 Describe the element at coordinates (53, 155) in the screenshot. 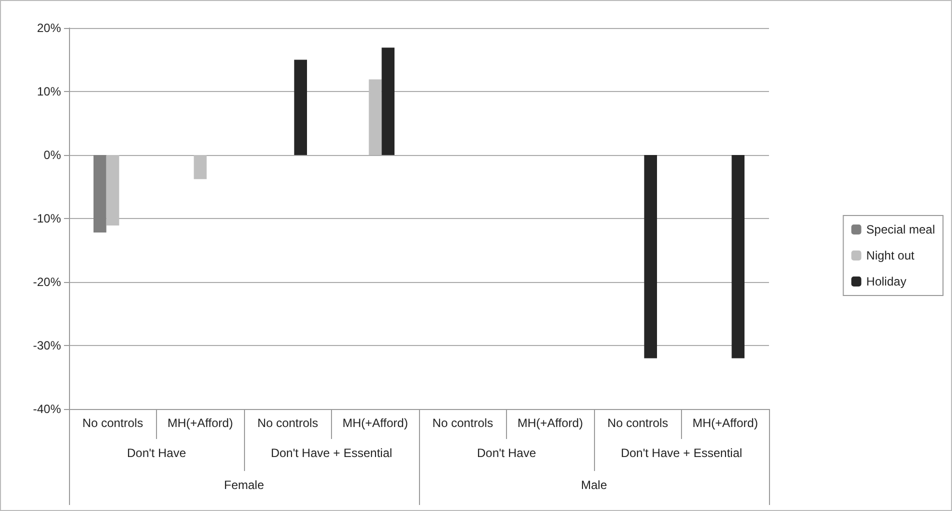

I see `y-tick-label: 0%` at that location.